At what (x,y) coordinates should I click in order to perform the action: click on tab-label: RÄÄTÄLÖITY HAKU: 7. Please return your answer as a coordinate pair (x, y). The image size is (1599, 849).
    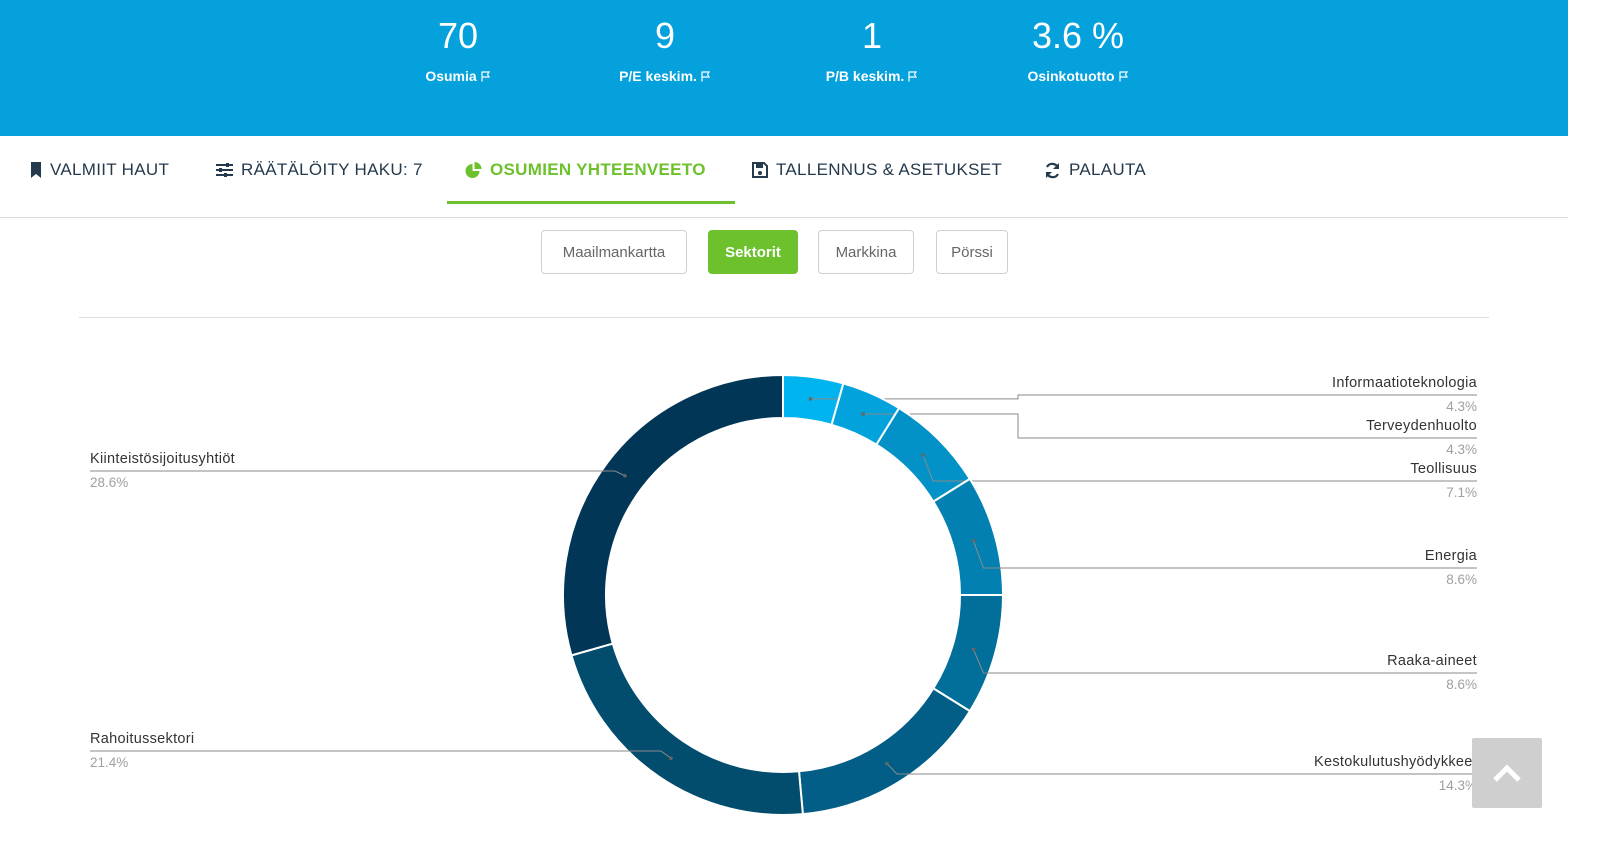
    Looking at the image, I should click on (332, 169).